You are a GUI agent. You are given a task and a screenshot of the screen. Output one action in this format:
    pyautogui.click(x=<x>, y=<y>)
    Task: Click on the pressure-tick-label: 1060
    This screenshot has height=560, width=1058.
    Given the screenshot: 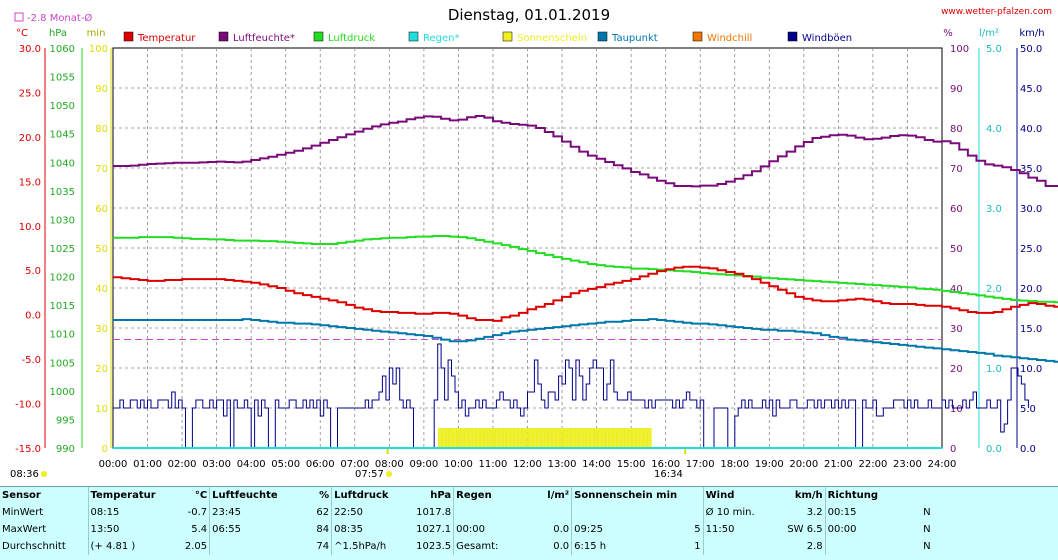 What is the action you would take?
    pyautogui.click(x=62, y=49)
    